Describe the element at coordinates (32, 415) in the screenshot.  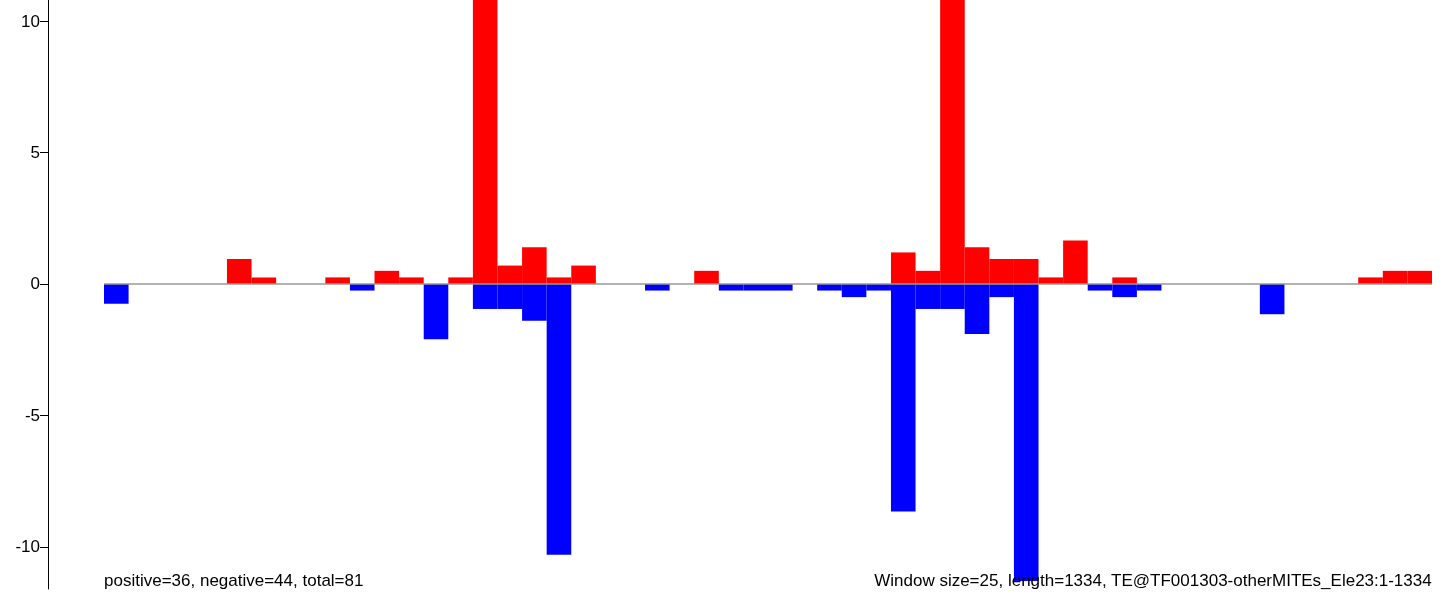
I see `y-tick-label: -5` at that location.